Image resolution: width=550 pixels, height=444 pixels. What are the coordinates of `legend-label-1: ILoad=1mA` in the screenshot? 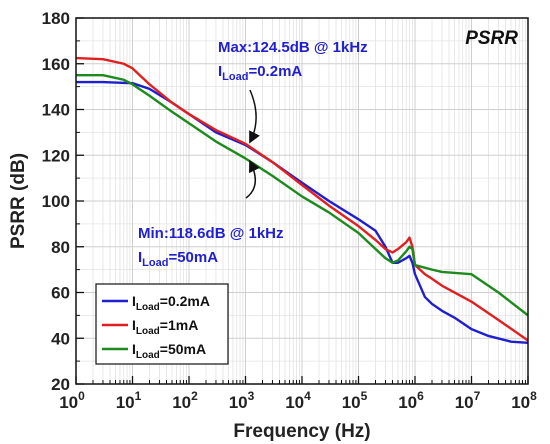 It's located at (165, 327).